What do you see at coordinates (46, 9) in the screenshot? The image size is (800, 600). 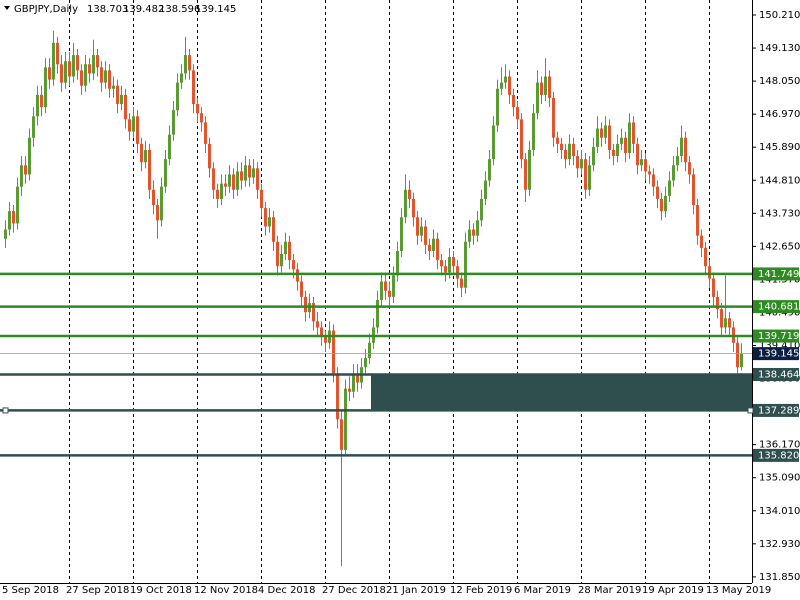 I see `symbol-title: GBPJPY,Daily` at bounding box center [46, 9].